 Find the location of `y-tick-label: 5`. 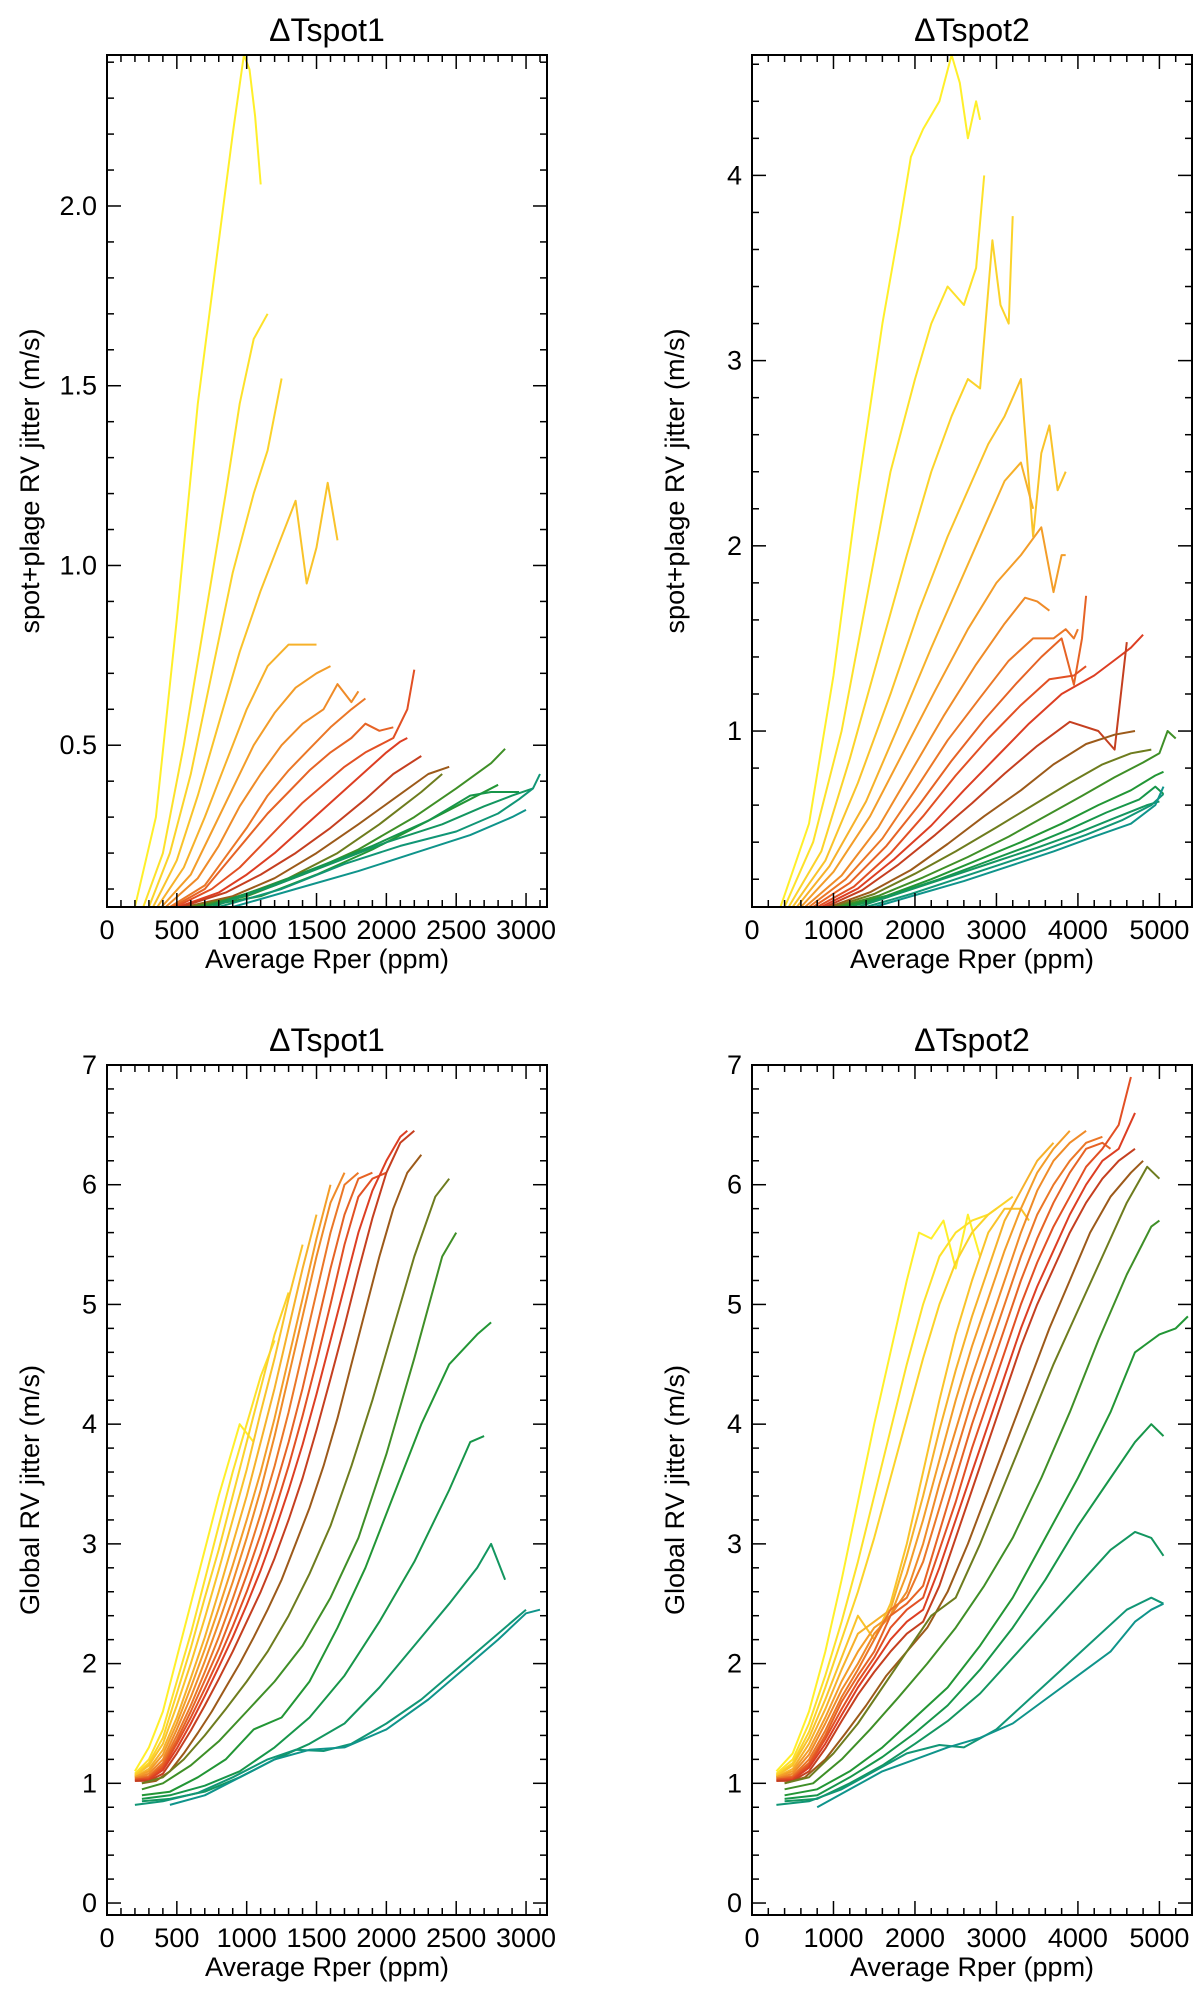

y-tick-label: 5 is located at coordinates (734, 1304).